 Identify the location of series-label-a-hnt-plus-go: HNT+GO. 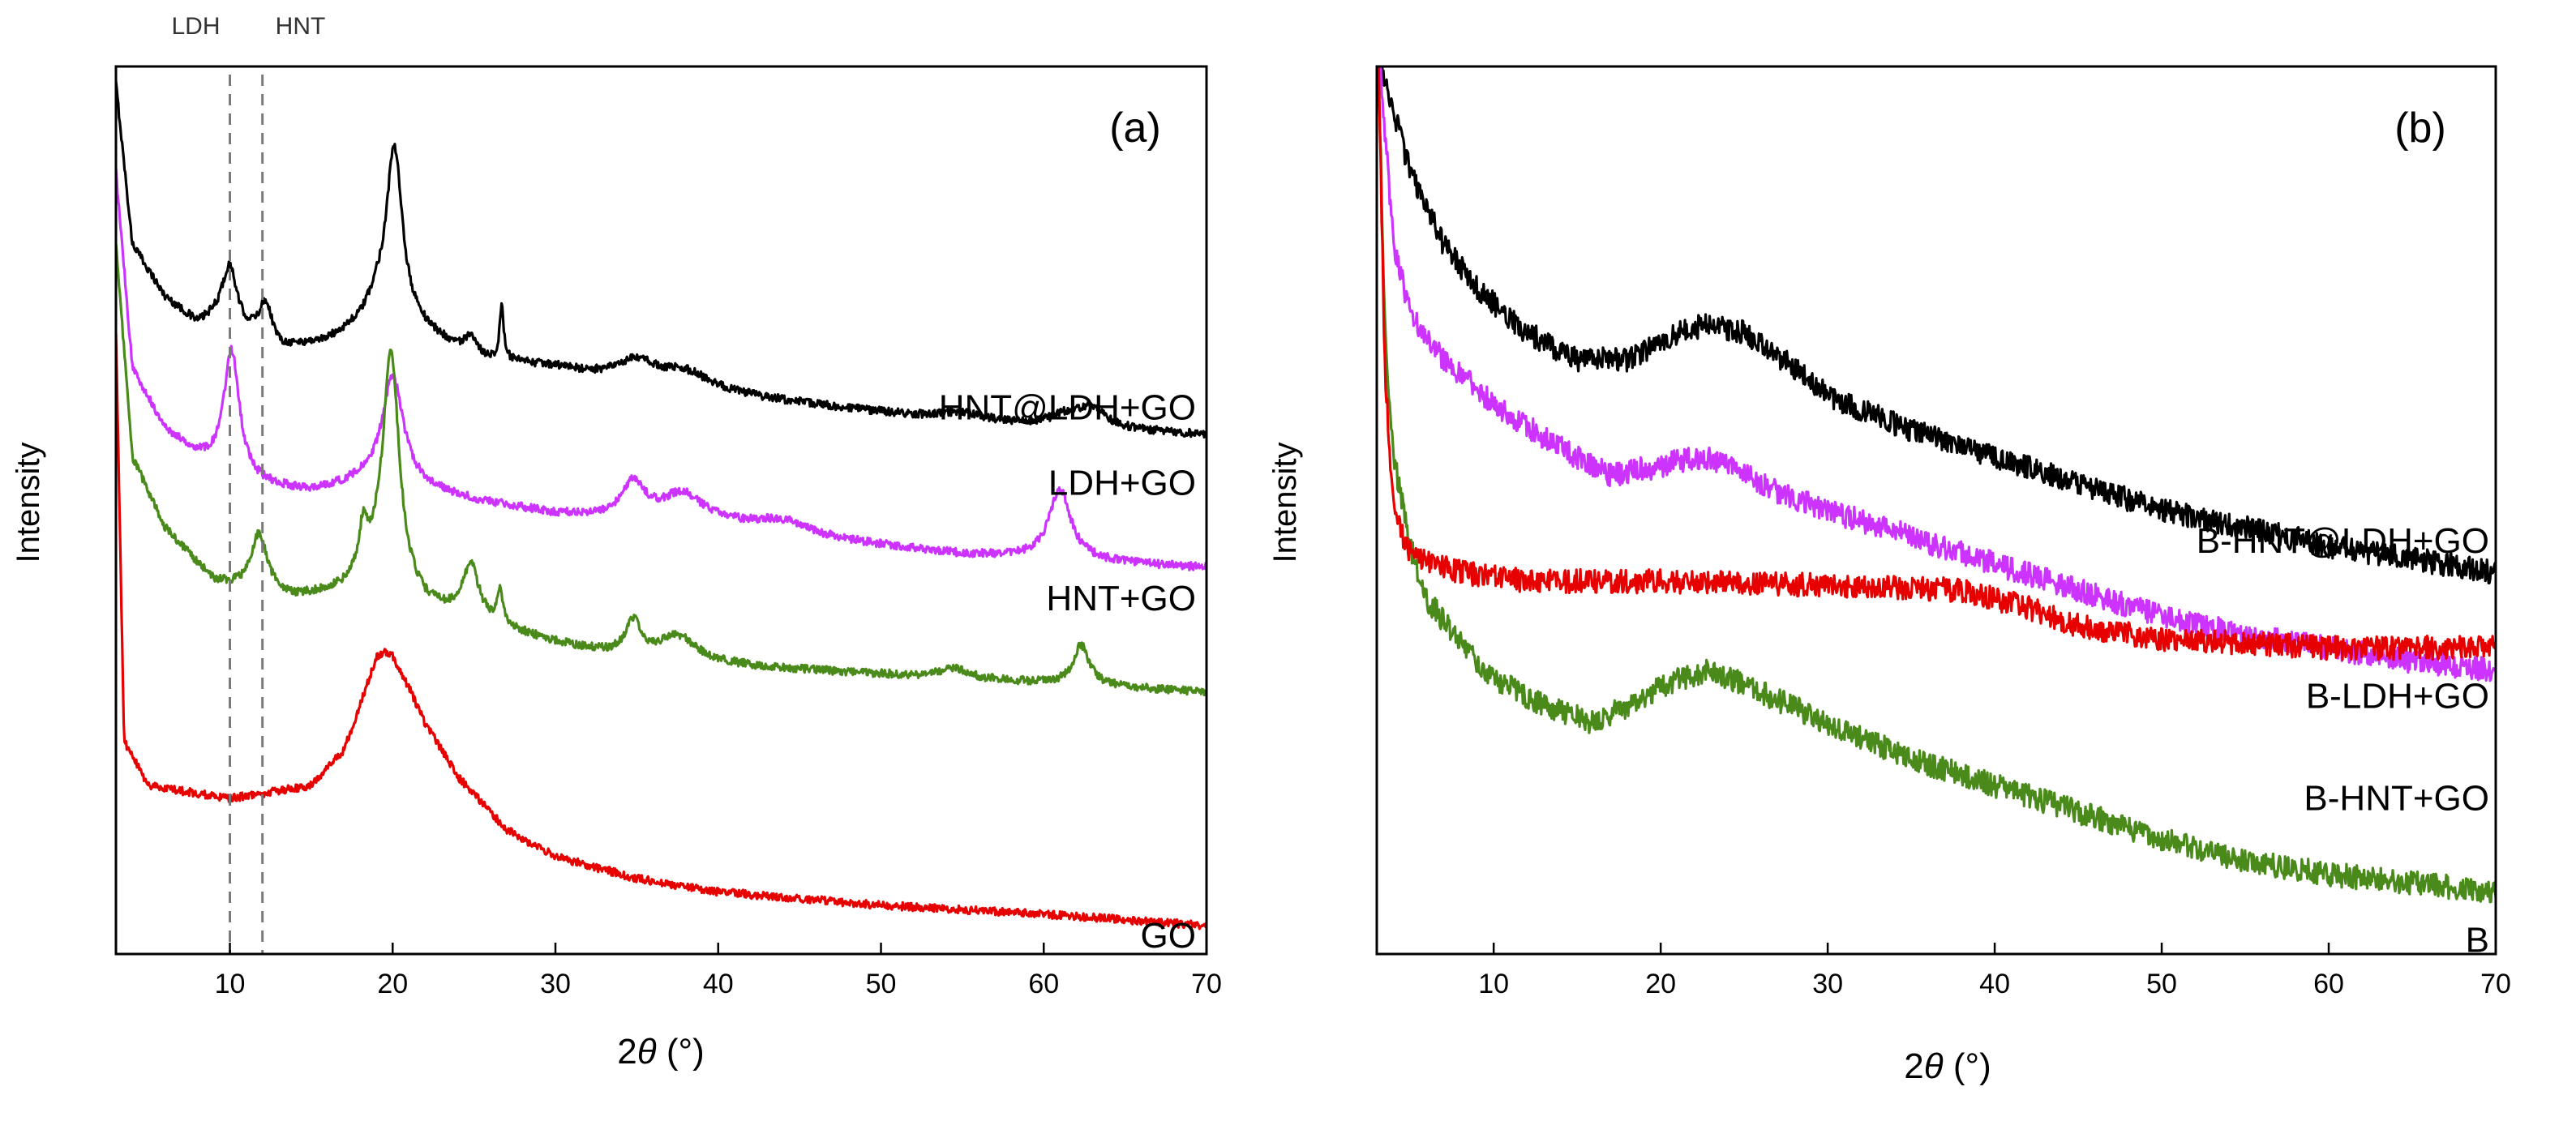
(1121, 598).